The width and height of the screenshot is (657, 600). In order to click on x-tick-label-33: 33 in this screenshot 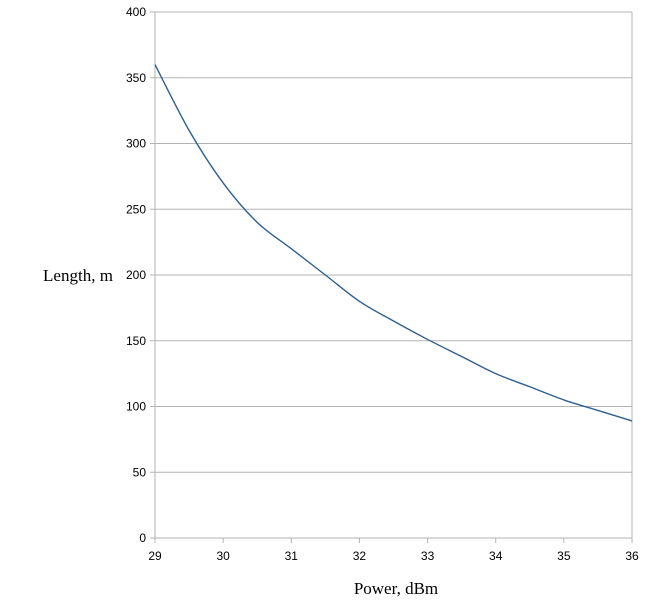, I will do `click(428, 556)`.